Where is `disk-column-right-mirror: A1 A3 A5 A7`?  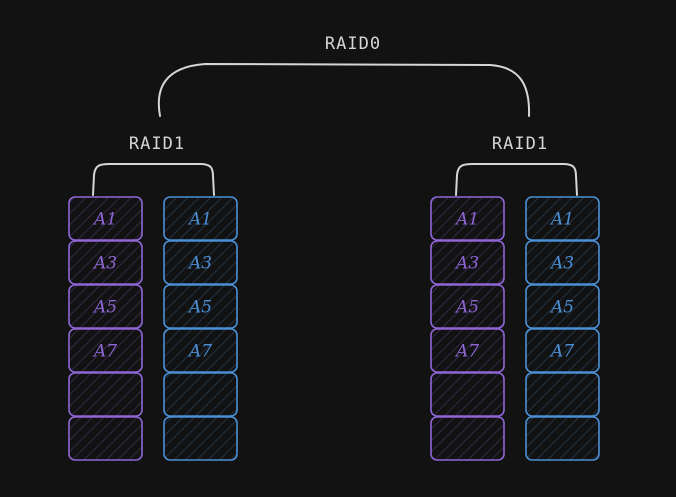
disk-column-right-mirror: A1 A3 A5 A7 is located at coordinates (562, 328).